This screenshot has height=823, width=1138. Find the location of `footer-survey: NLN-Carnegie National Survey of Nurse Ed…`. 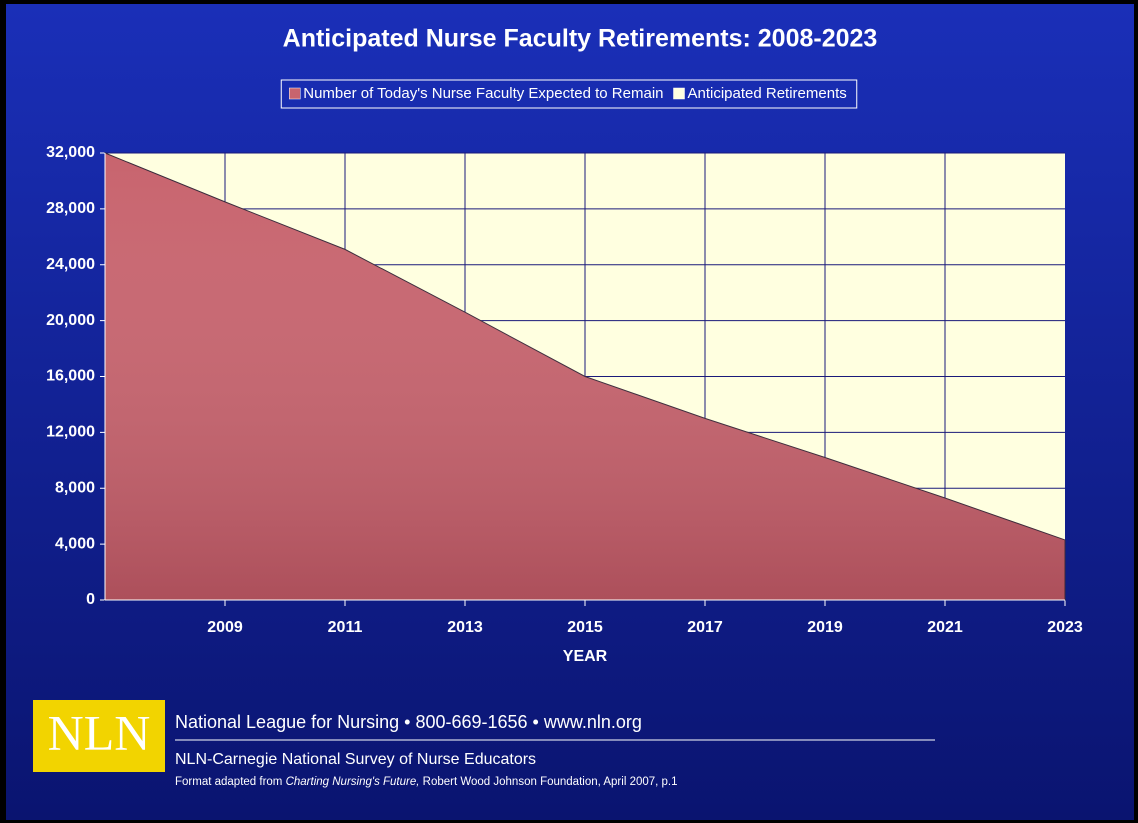

footer-survey: NLN-Carnegie National Survey of Nurse Ed… is located at coordinates (355, 759).